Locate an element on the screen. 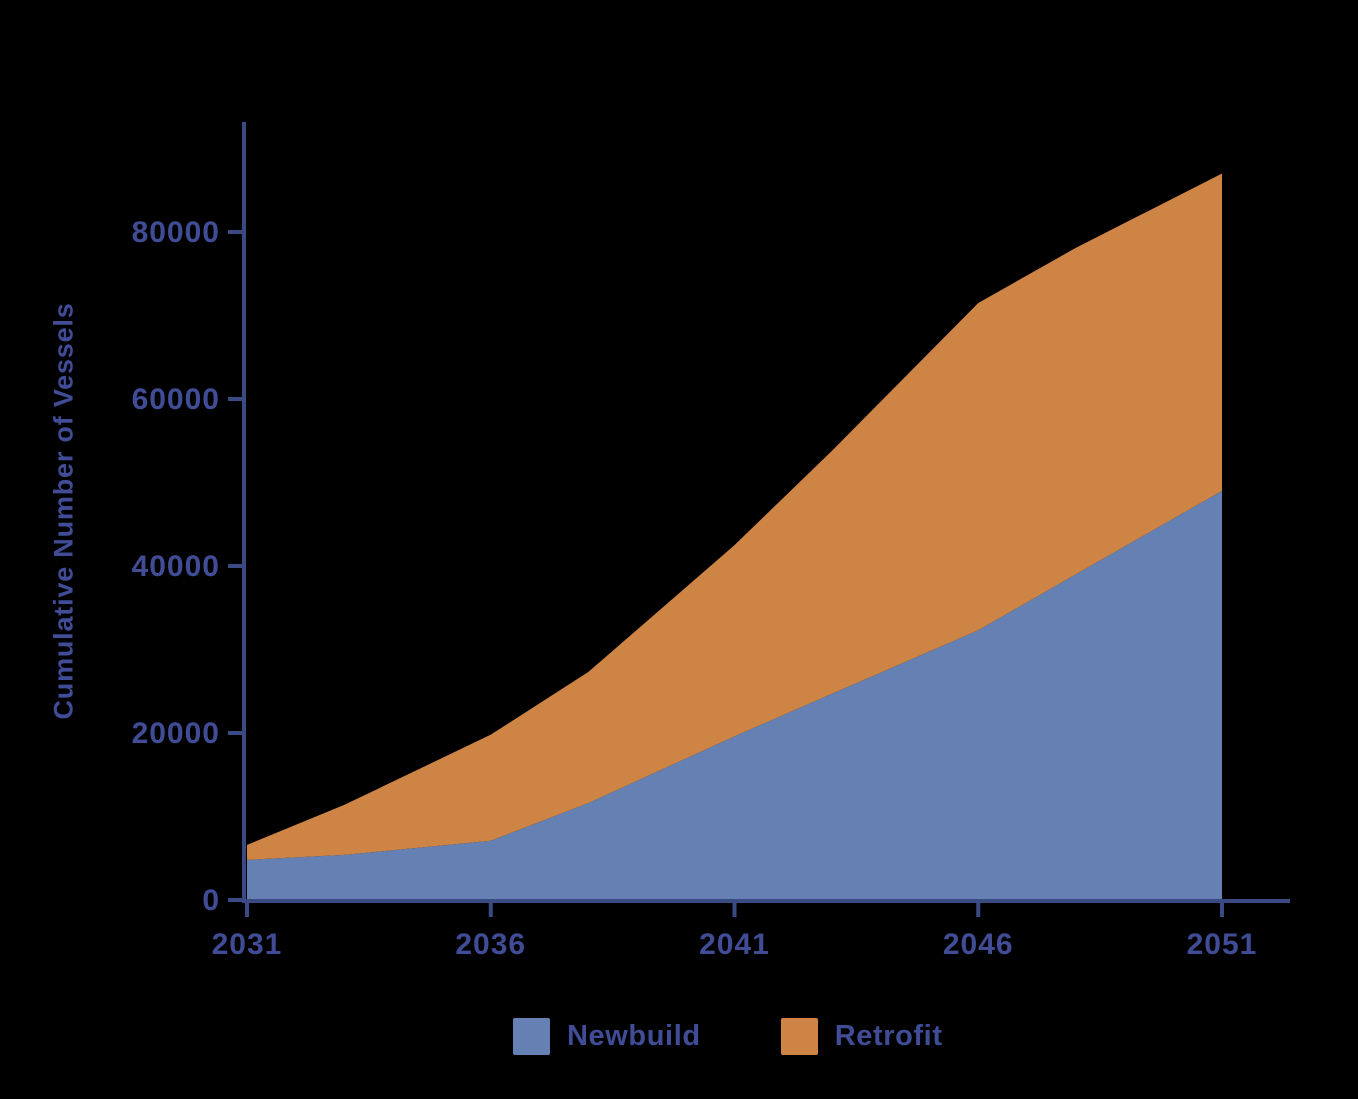 The image size is (1358, 1099). x-tick-label: 2031 is located at coordinates (247, 944).